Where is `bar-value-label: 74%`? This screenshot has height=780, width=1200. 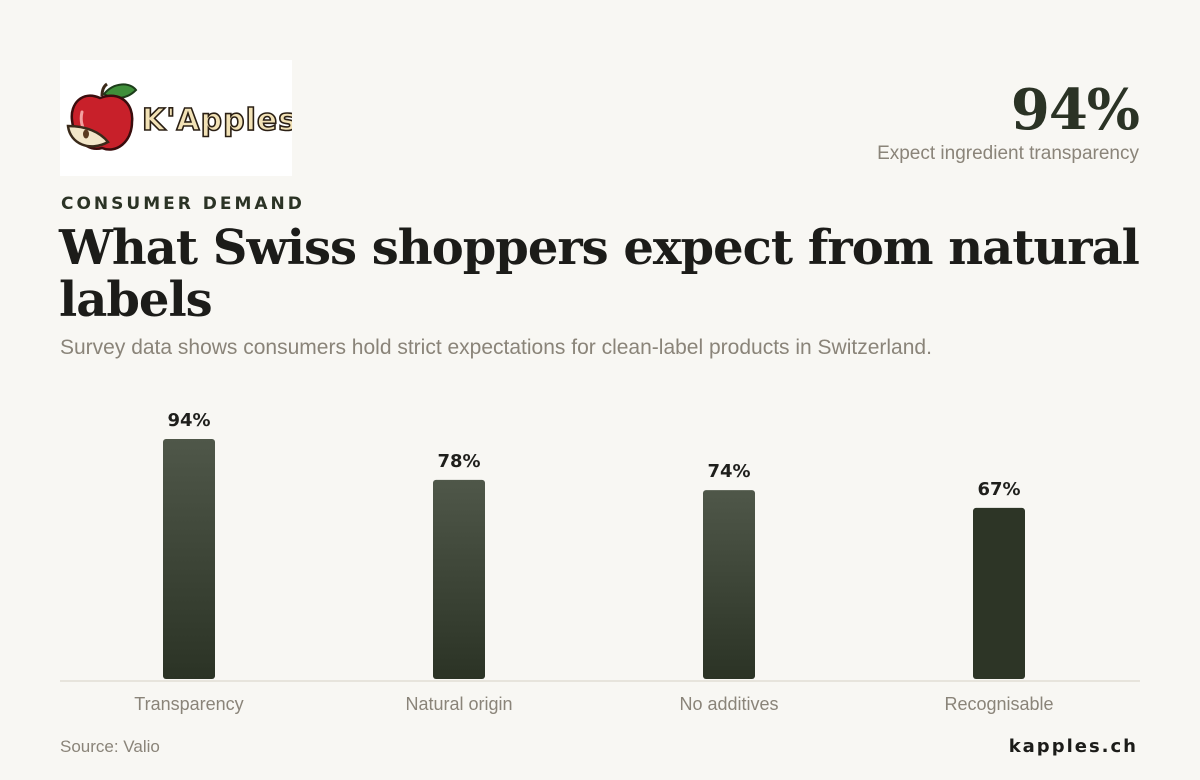
bar-value-label: 74% is located at coordinates (728, 471).